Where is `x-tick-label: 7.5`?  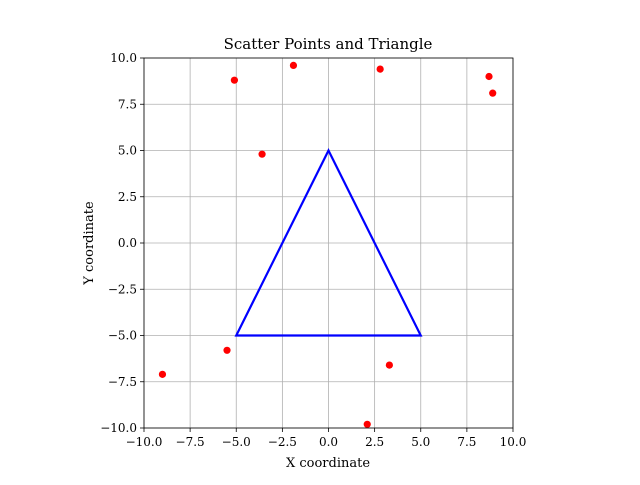
x-tick-label: 7.5 is located at coordinates (466, 442).